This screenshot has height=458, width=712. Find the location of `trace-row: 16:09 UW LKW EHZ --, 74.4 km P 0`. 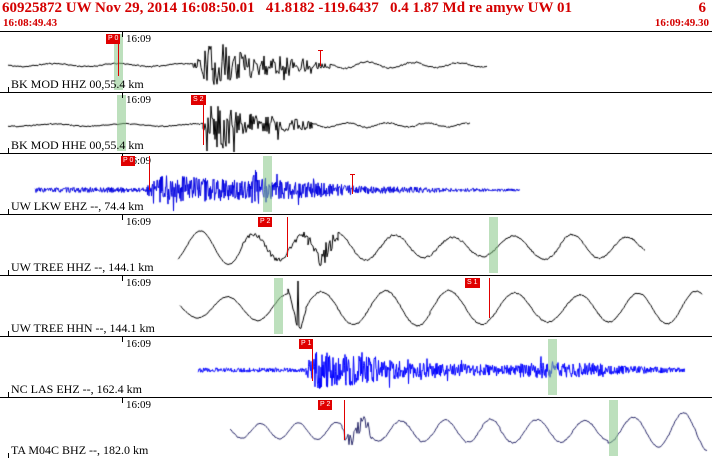

trace-row: 16:09 UW LKW EHZ --, 74.4 km P 0 is located at coordinates (356, 183).